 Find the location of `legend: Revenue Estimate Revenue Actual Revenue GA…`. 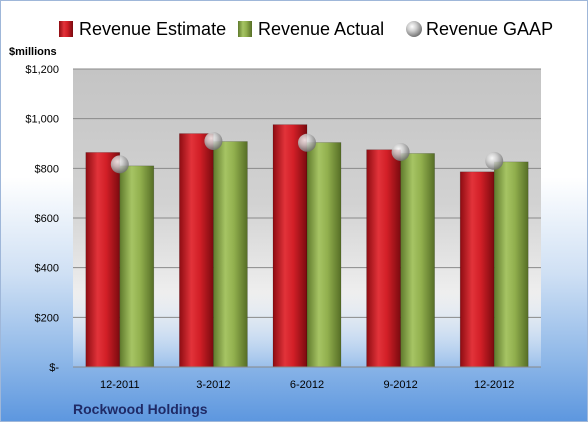

legend: Revenue Estimate Revenue Actual Revenue GA… is located at coordinates (306, 29).